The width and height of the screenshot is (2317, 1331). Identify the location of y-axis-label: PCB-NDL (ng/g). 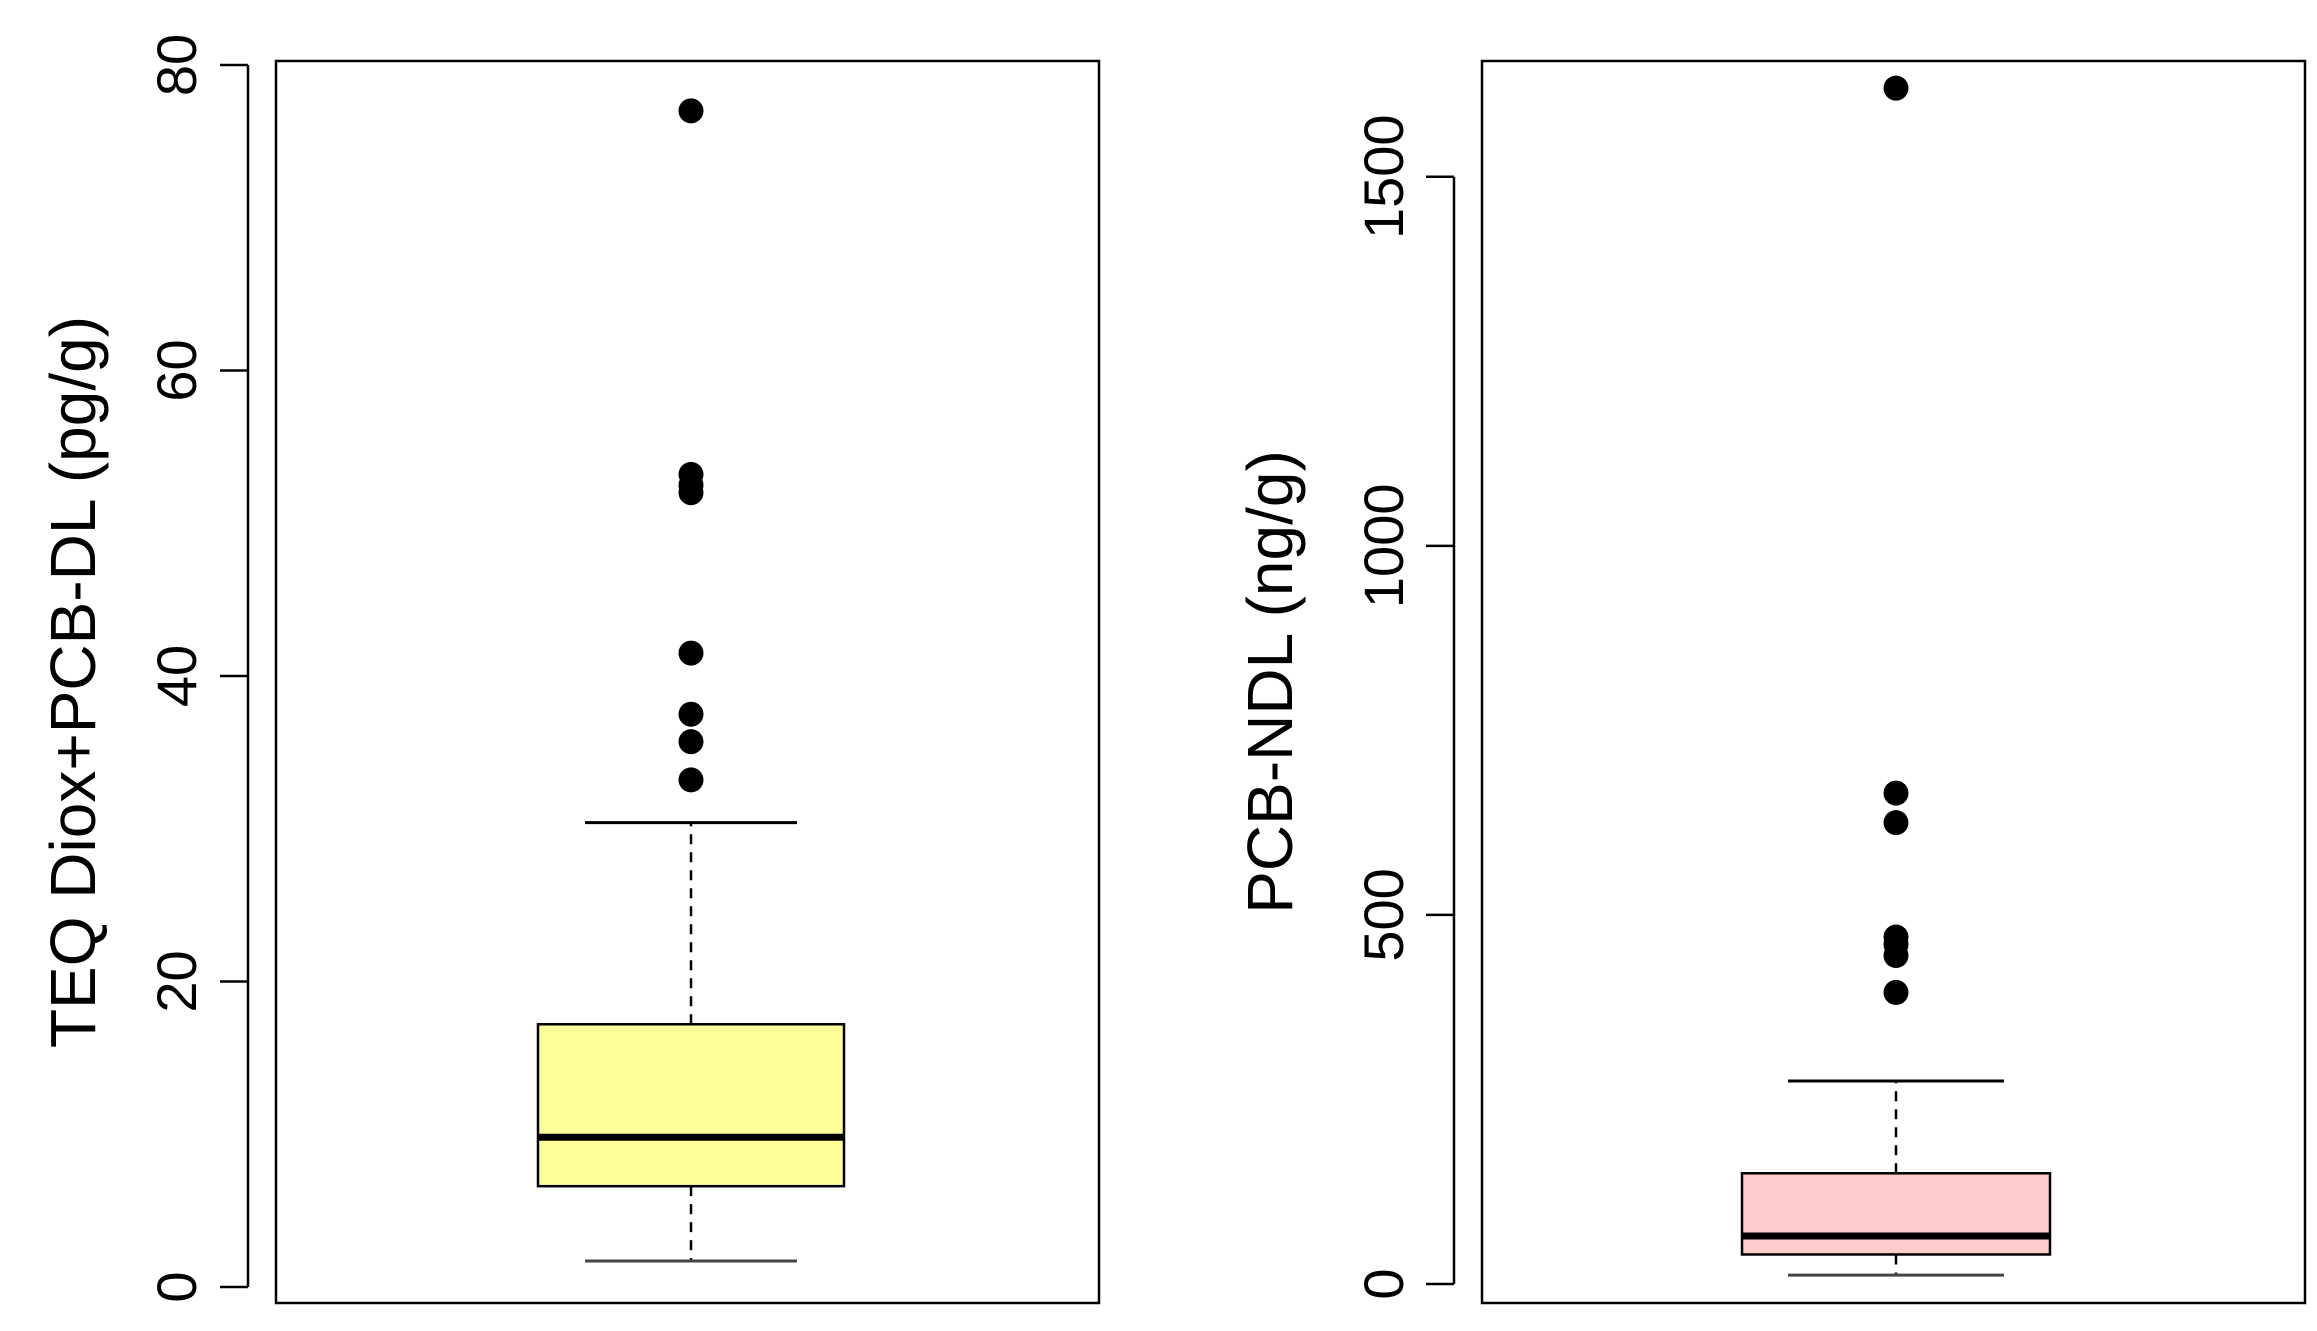
(1270, 682).